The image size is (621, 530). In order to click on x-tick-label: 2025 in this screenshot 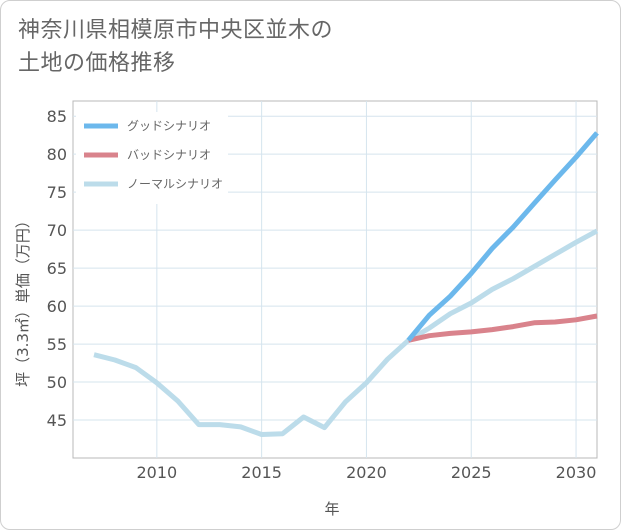, I will do `click(471, 472)`.